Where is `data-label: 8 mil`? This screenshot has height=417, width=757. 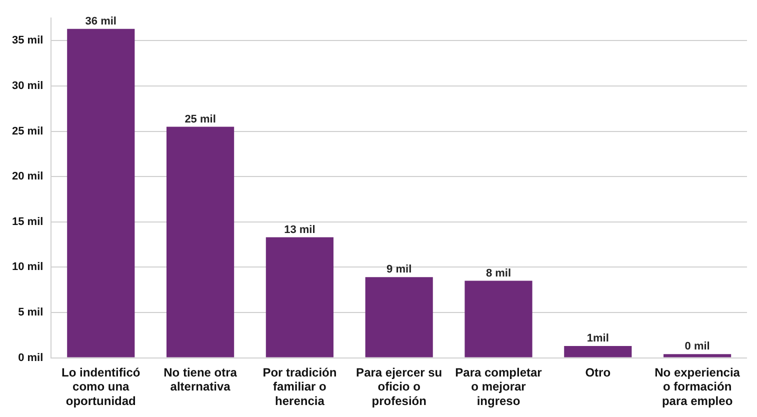 data-label: 8 mil is located at coordinates (499, 273).